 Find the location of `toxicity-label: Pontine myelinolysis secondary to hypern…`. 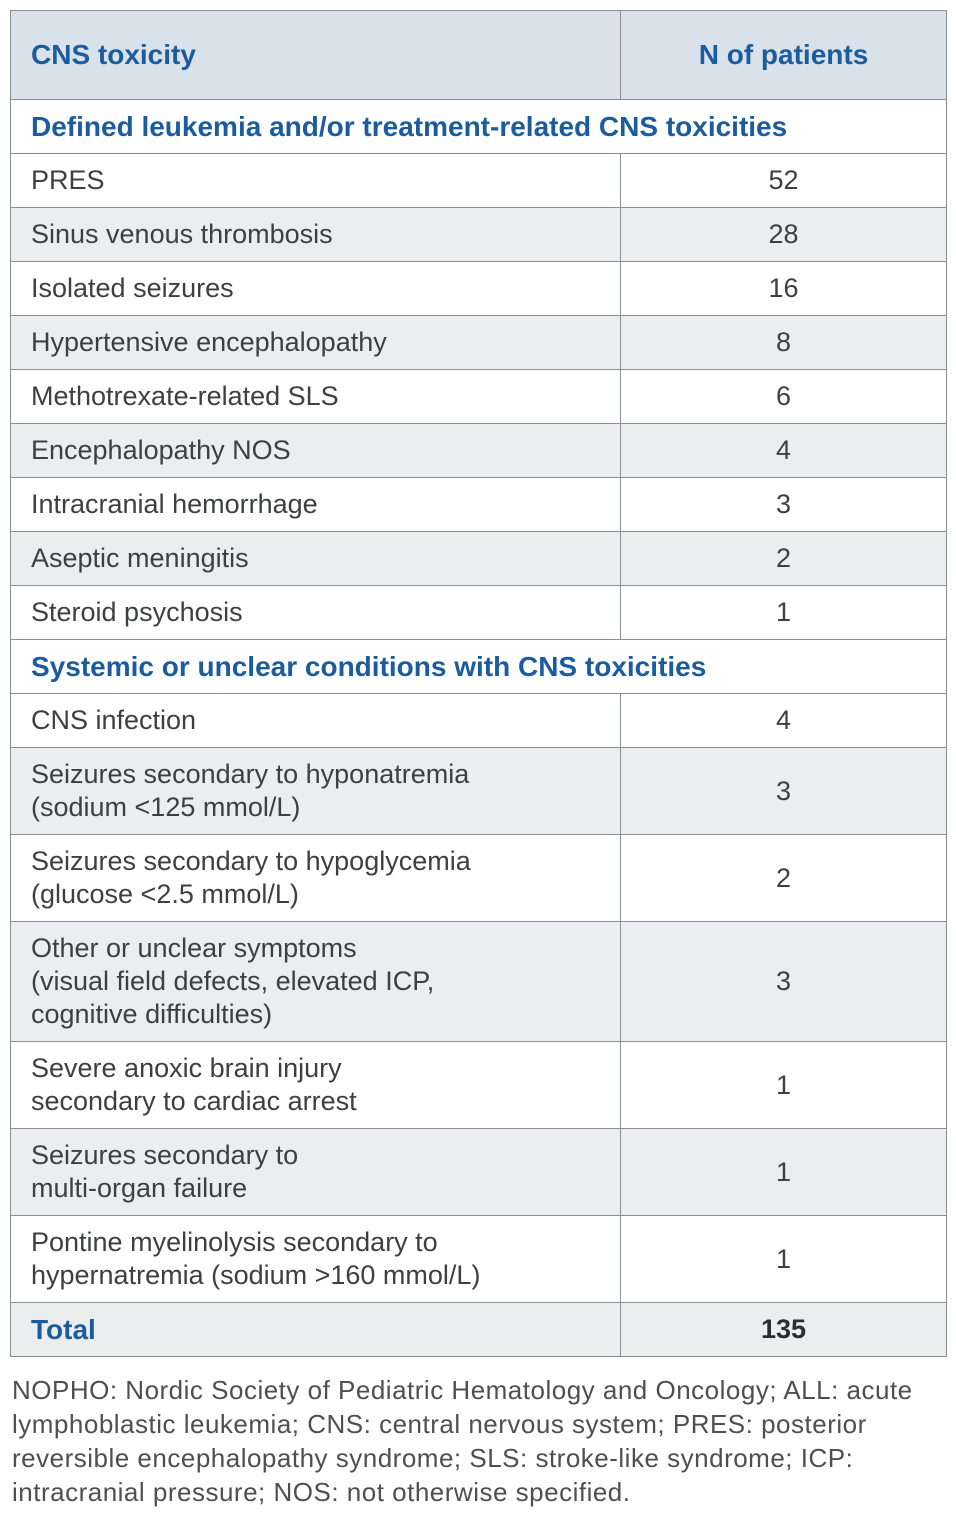

toxicity-label: Pontine myelinolysis secondary to hypern… is located at coordinates (315, 1259).